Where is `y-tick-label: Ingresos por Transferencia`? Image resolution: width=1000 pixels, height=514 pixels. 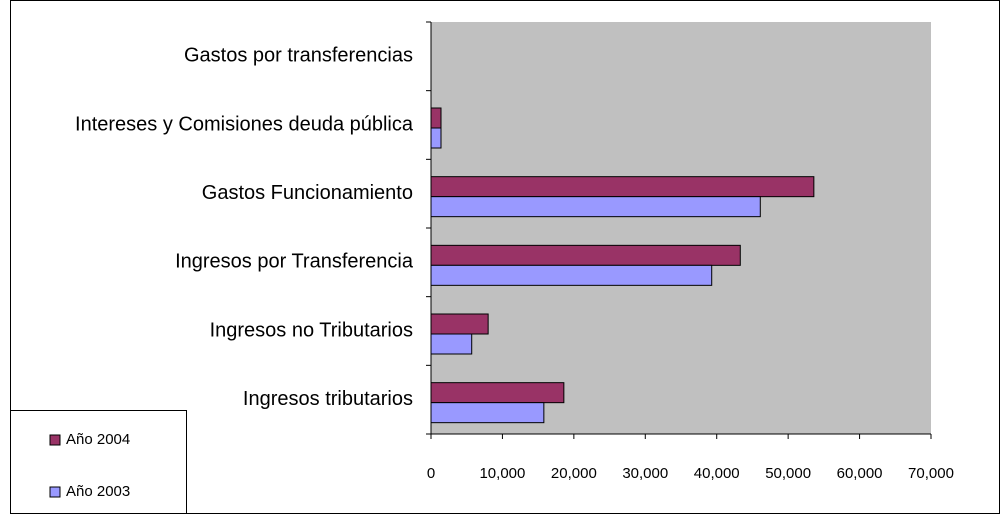 y-tick-label: Ingresos por Transferencia is located at coordinates (294, 262).